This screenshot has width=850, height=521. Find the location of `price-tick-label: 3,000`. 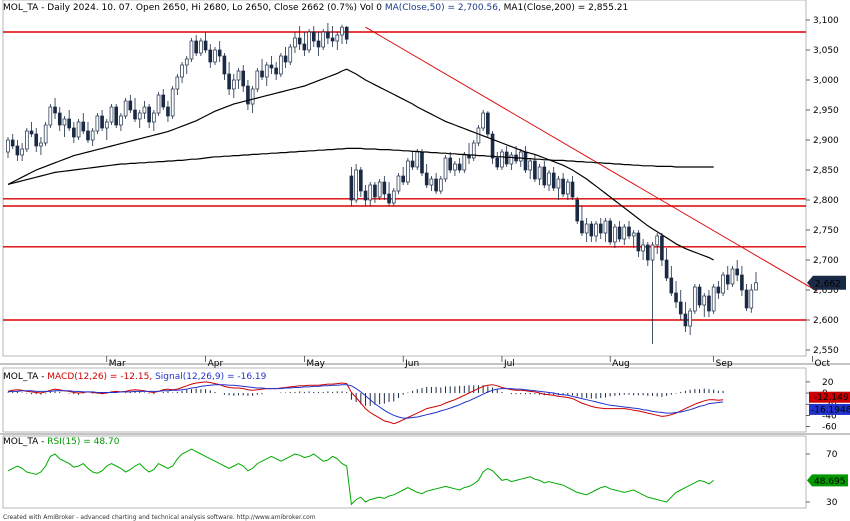

price-tick-label: 3,000 is located at coordinates (826, 81).